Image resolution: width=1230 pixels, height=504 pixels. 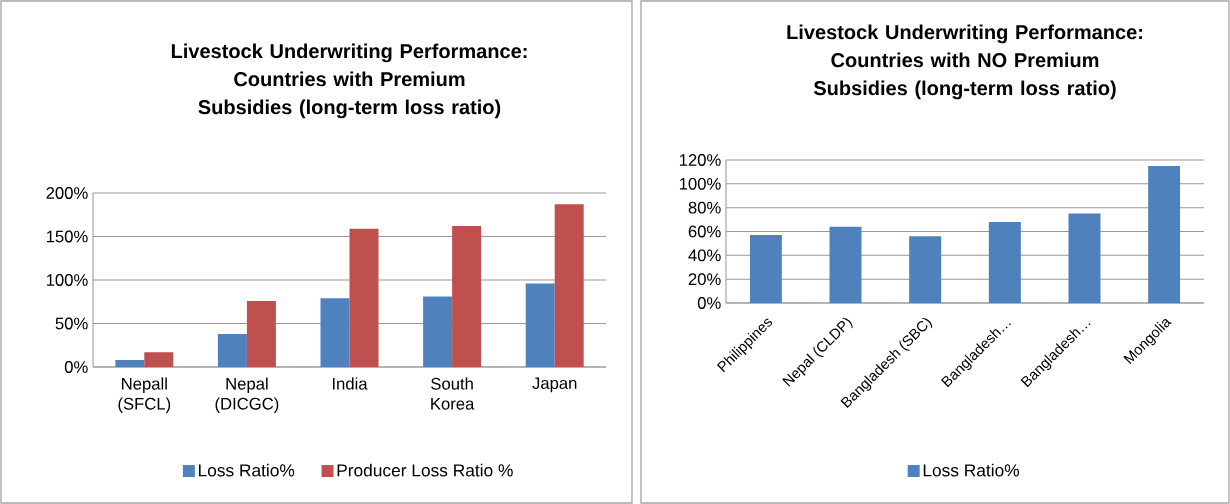 I want to click on x-tick-label: India, so click(x=350, y=383).